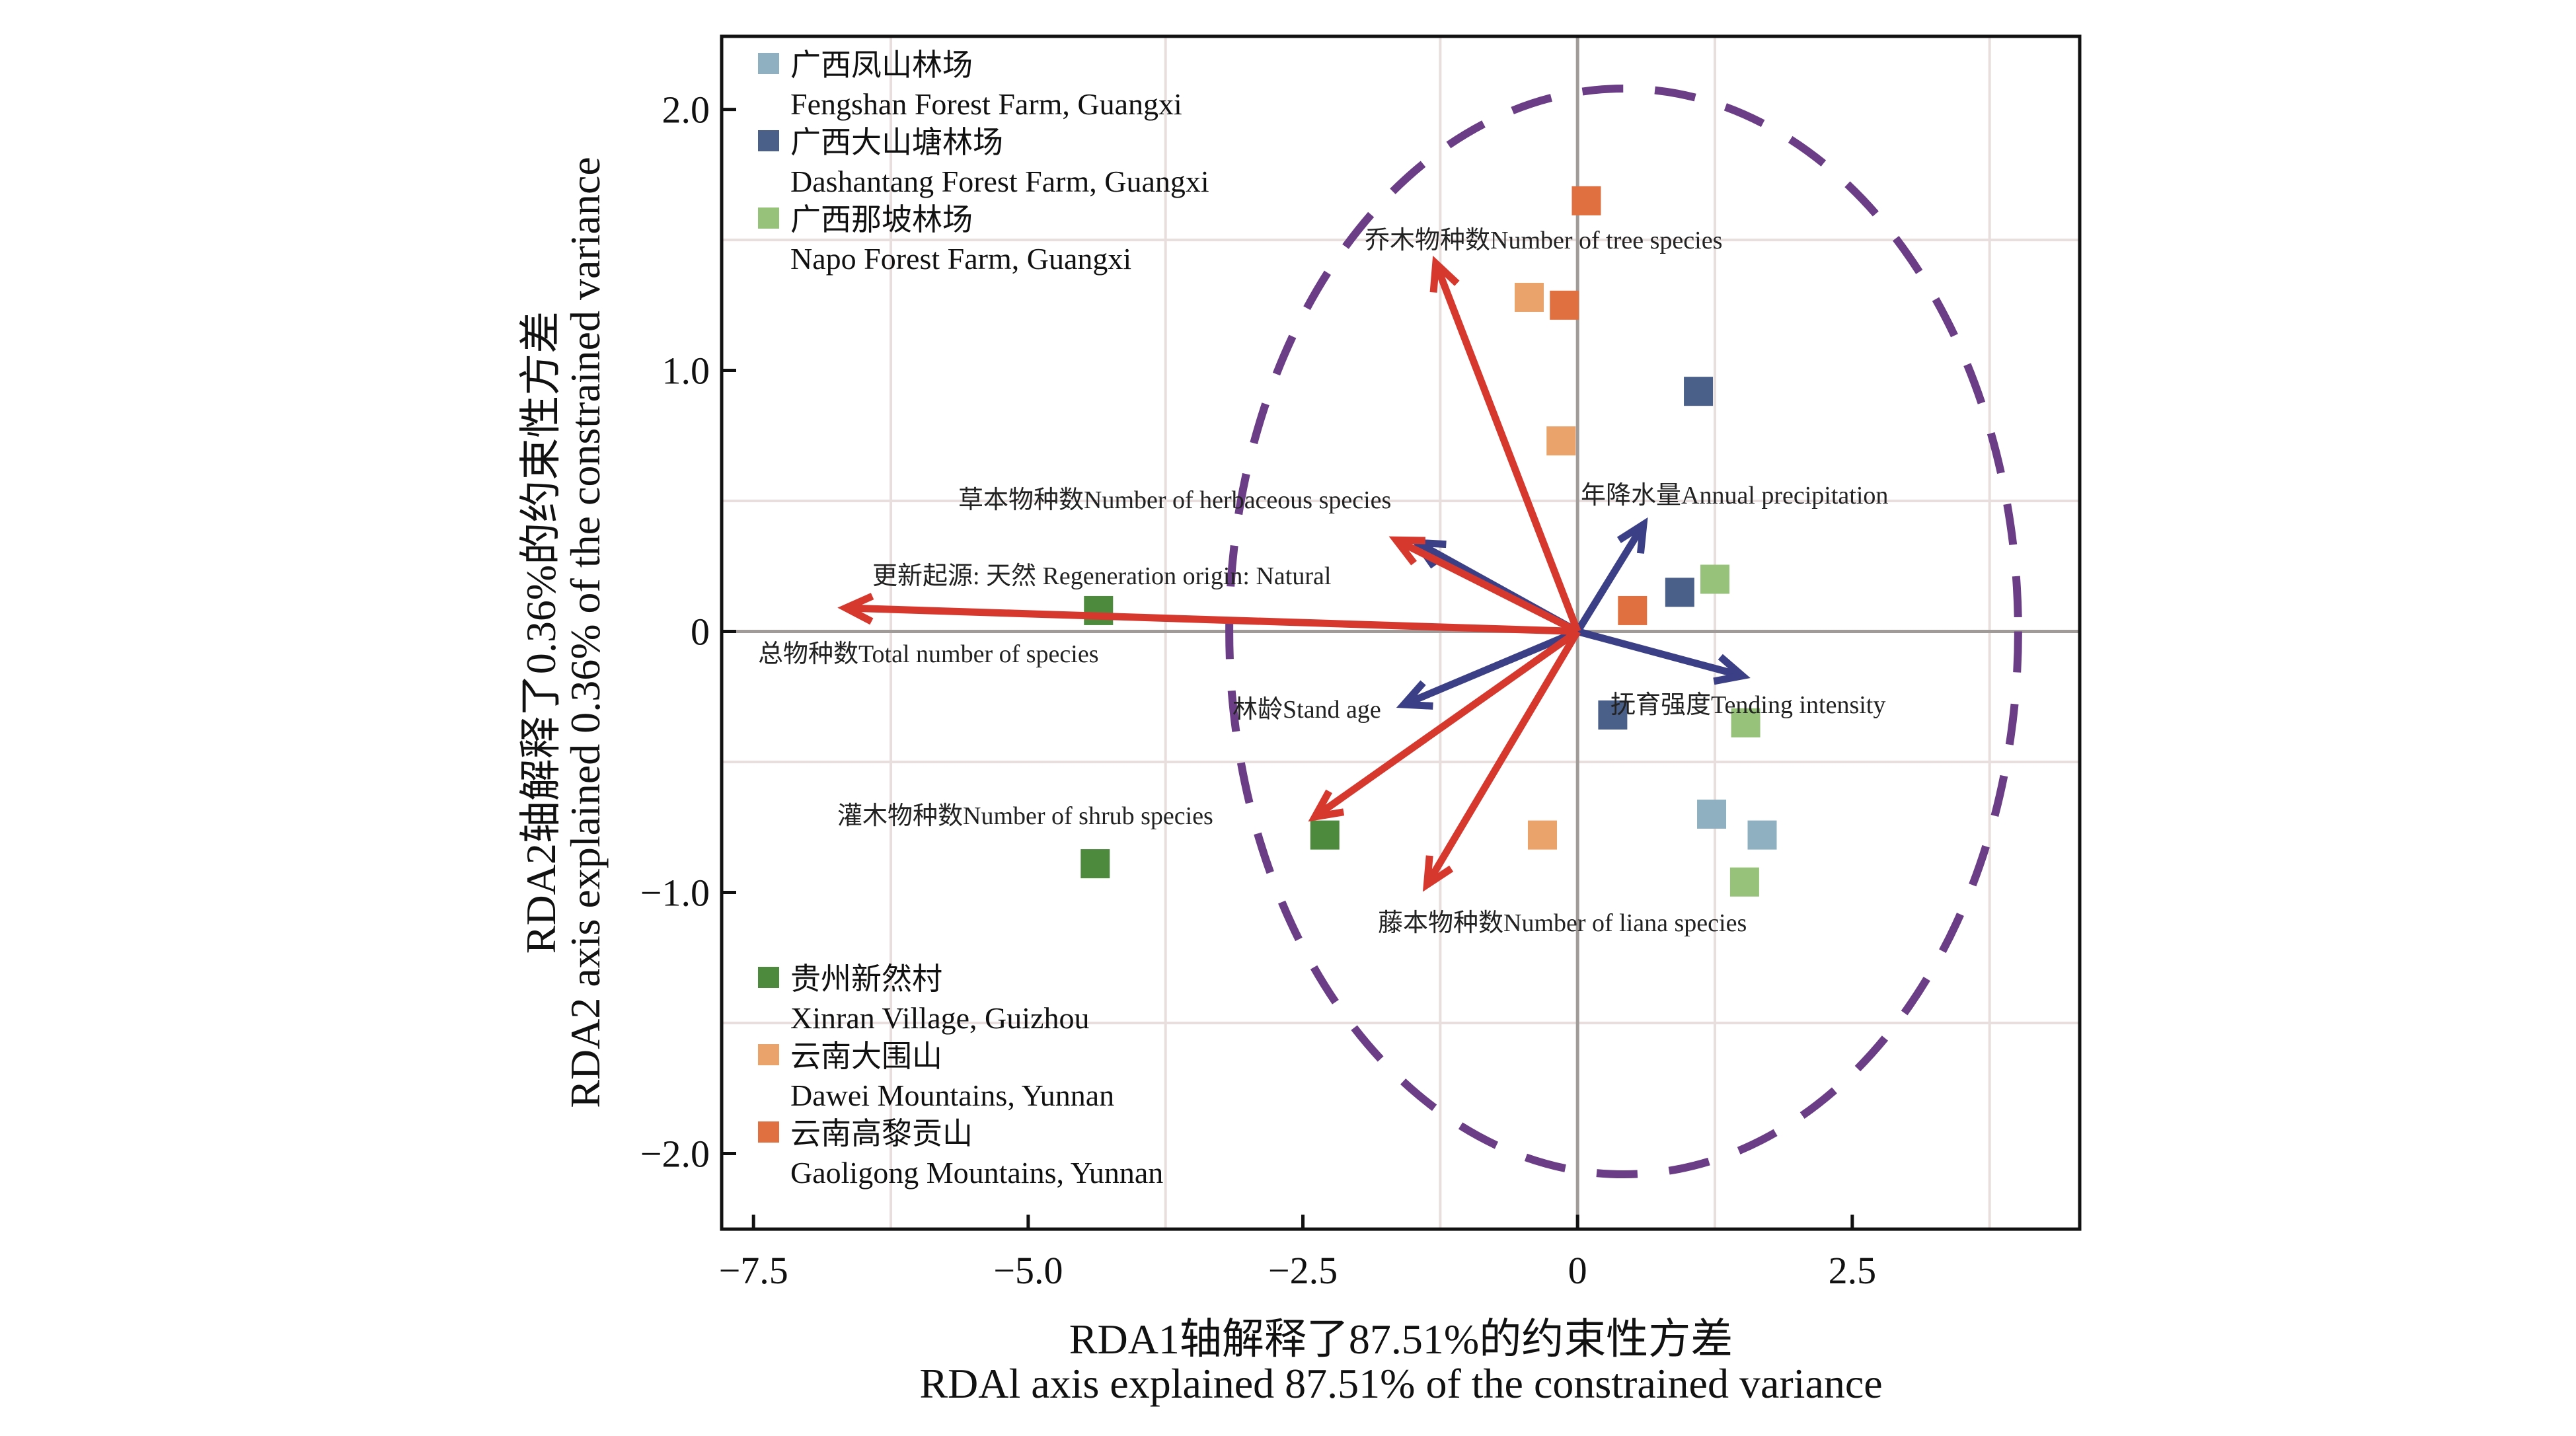 Image resolution: width=2576 pixels, height=1436 pixels. Describe the element at coordinates (753, 1270) in the screenshot. I see `x-tick-label: −7.5` at that location.